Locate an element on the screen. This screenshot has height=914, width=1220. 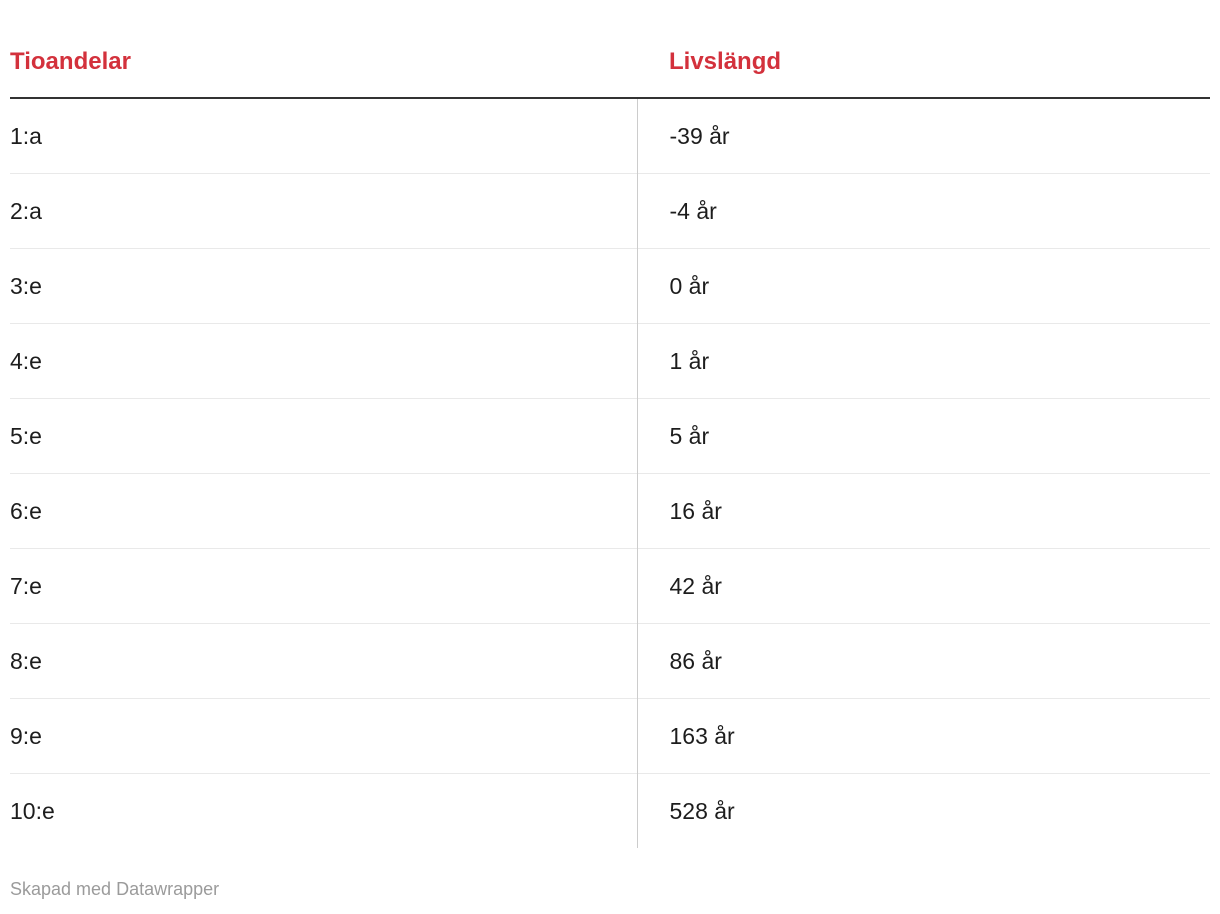
table-row: 10:e 528 år is located at coordinates (610, 810).